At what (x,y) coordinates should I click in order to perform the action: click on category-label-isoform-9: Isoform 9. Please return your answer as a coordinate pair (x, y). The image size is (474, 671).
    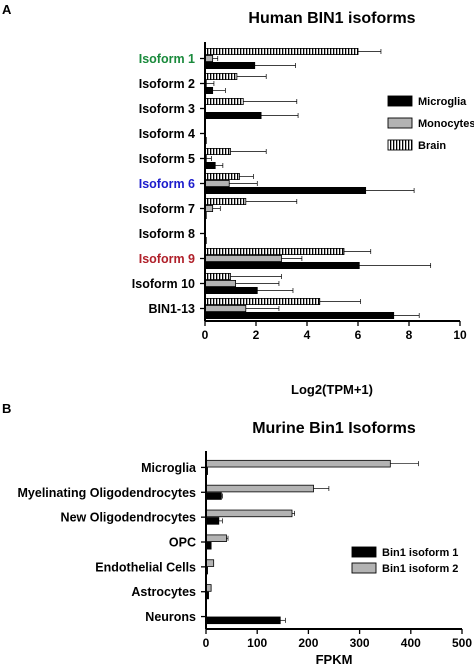
    Looking at the image, I should click on (167, 259).